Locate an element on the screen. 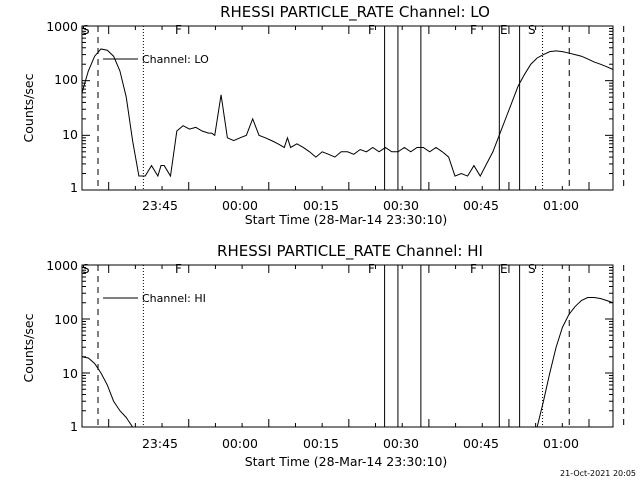  lo-marker-s-left: S is located at coordinates (86, 30).